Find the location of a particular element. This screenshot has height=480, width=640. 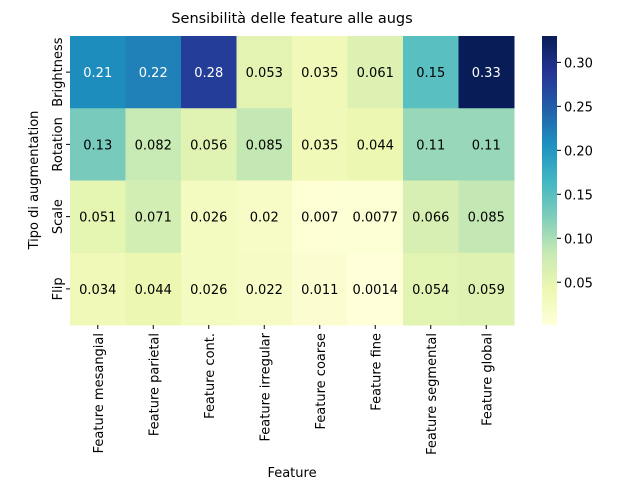

cell-label: 0.051 is located at coordinates (97, 218).